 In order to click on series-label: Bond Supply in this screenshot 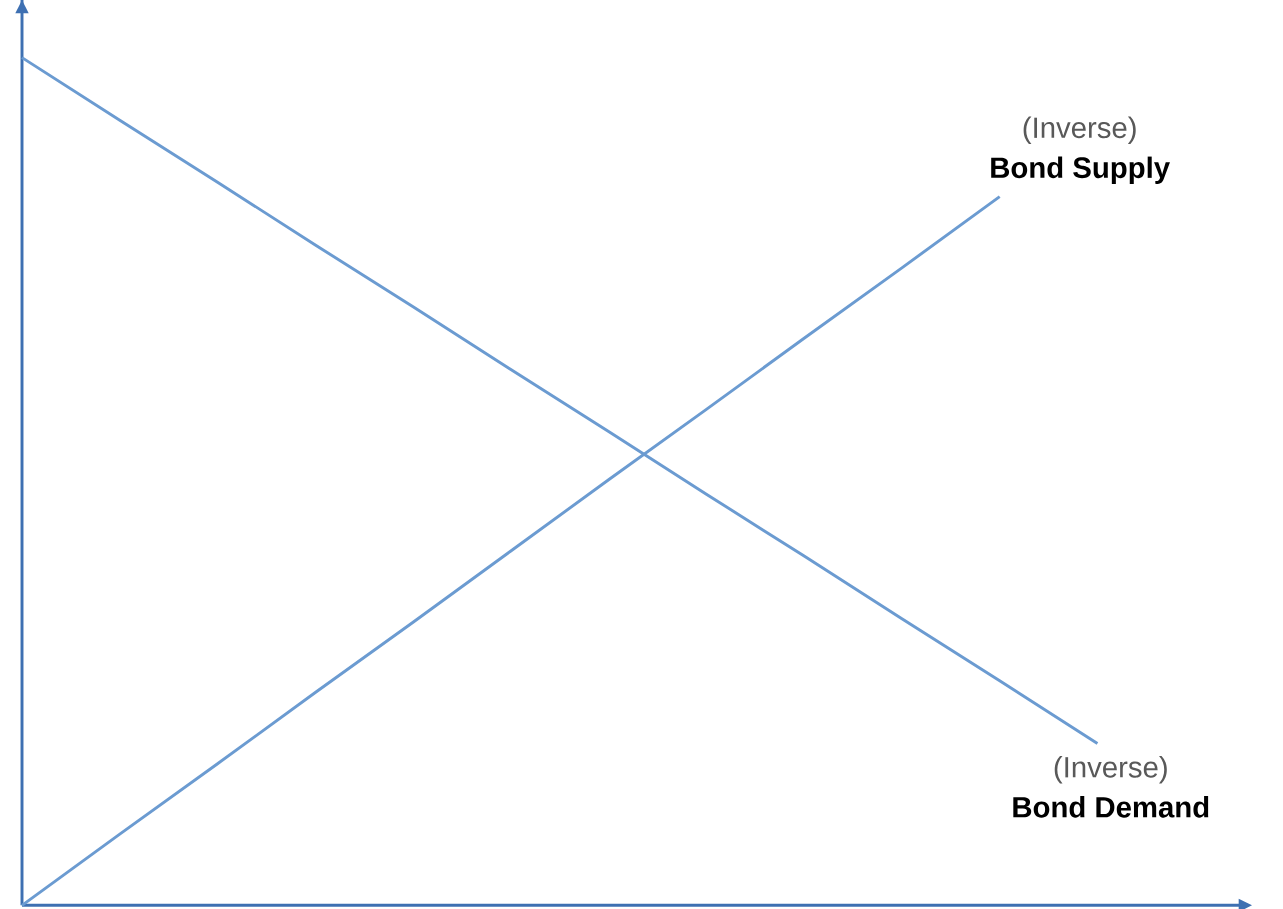, I will do `click(1080, 170)`.